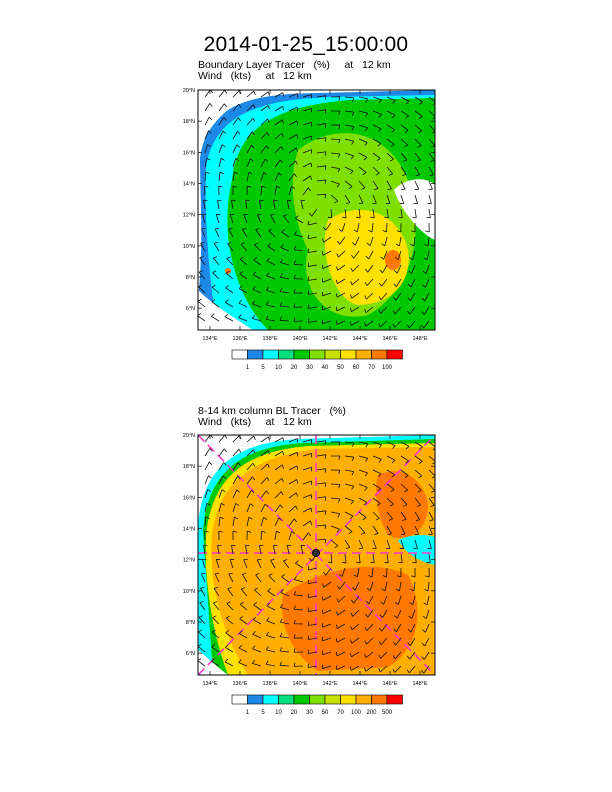  Describe the element at coordinates (272, 411) in the screenshot. I see `panel2-title: 8-14 km column BL Tracer (%)` at that location.